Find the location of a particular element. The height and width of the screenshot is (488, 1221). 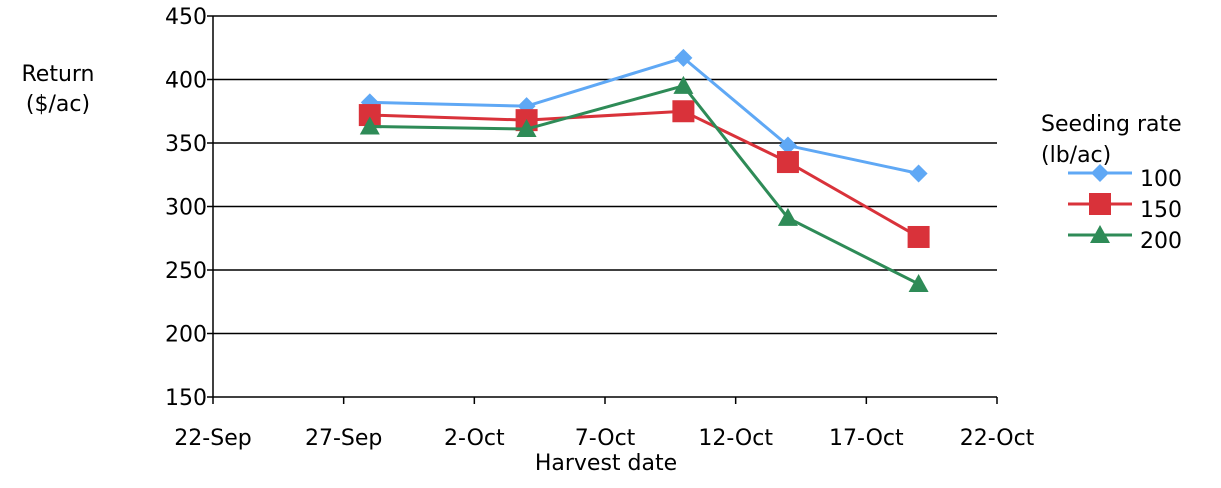

y-tick-label: 350 is located at coordinates (186, 144).